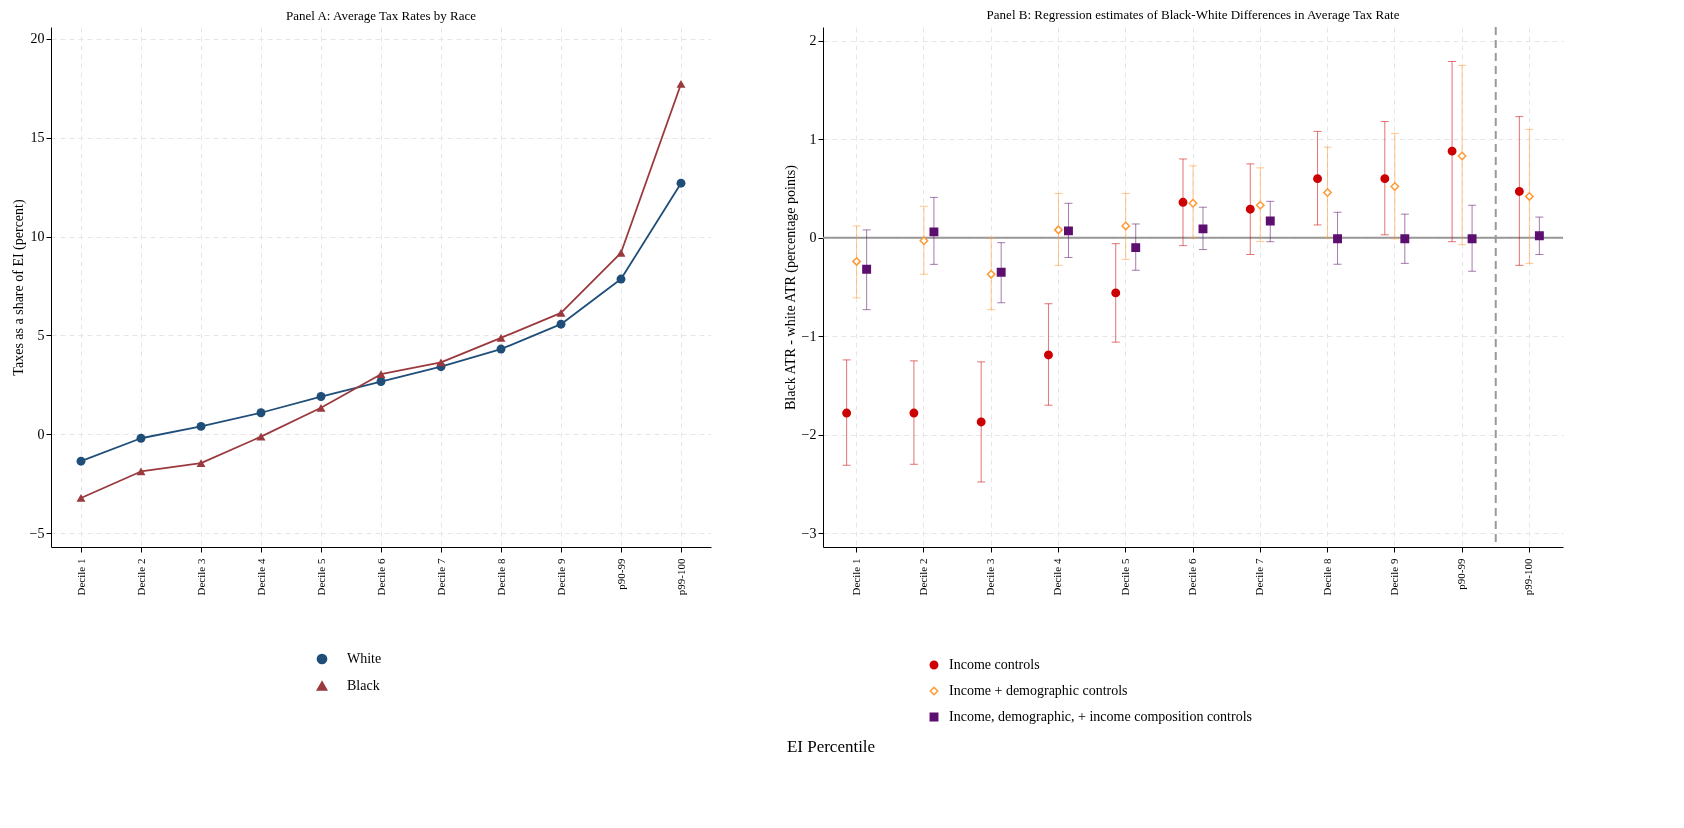 The height and width of the screenshot is (828, 1684). Describe the element at coordinates (381, 15) in the screenshot. I see `chart-title: Panel A: Average Tax Rates by Race` at that location.